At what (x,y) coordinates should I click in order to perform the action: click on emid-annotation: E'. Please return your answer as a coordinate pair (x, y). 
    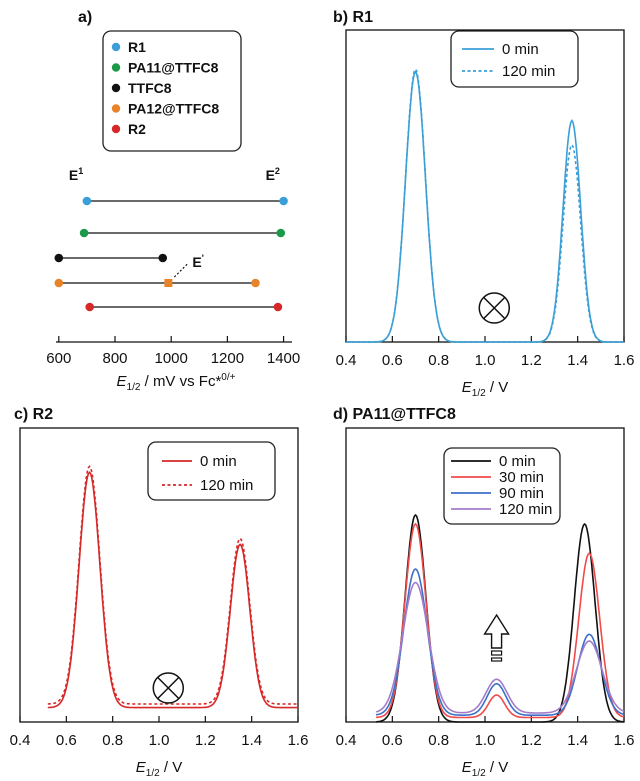
    Looking at the image, I should click on (197, 261).